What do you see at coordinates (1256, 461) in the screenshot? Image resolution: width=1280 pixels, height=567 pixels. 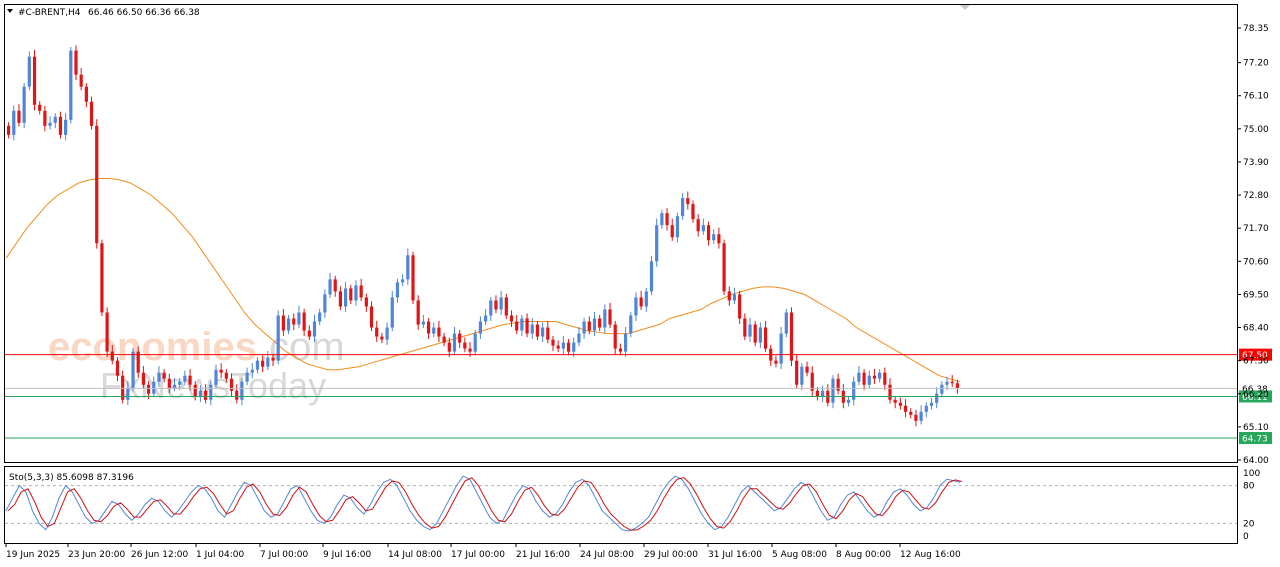 I see `price-label: 64.00` at bounding box center [1256, 461].